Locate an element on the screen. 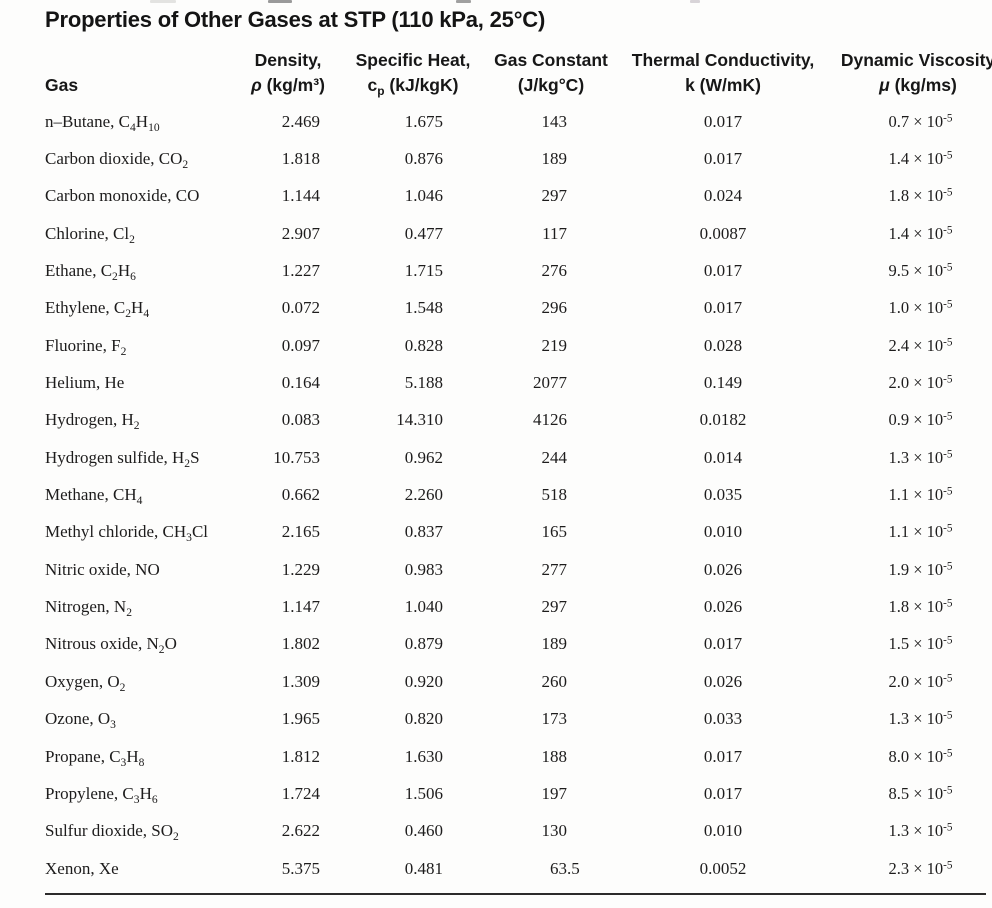 This screenshot has width=992, height=908. cell-gas-constant: 2077 is located at coordinates (550, 383).